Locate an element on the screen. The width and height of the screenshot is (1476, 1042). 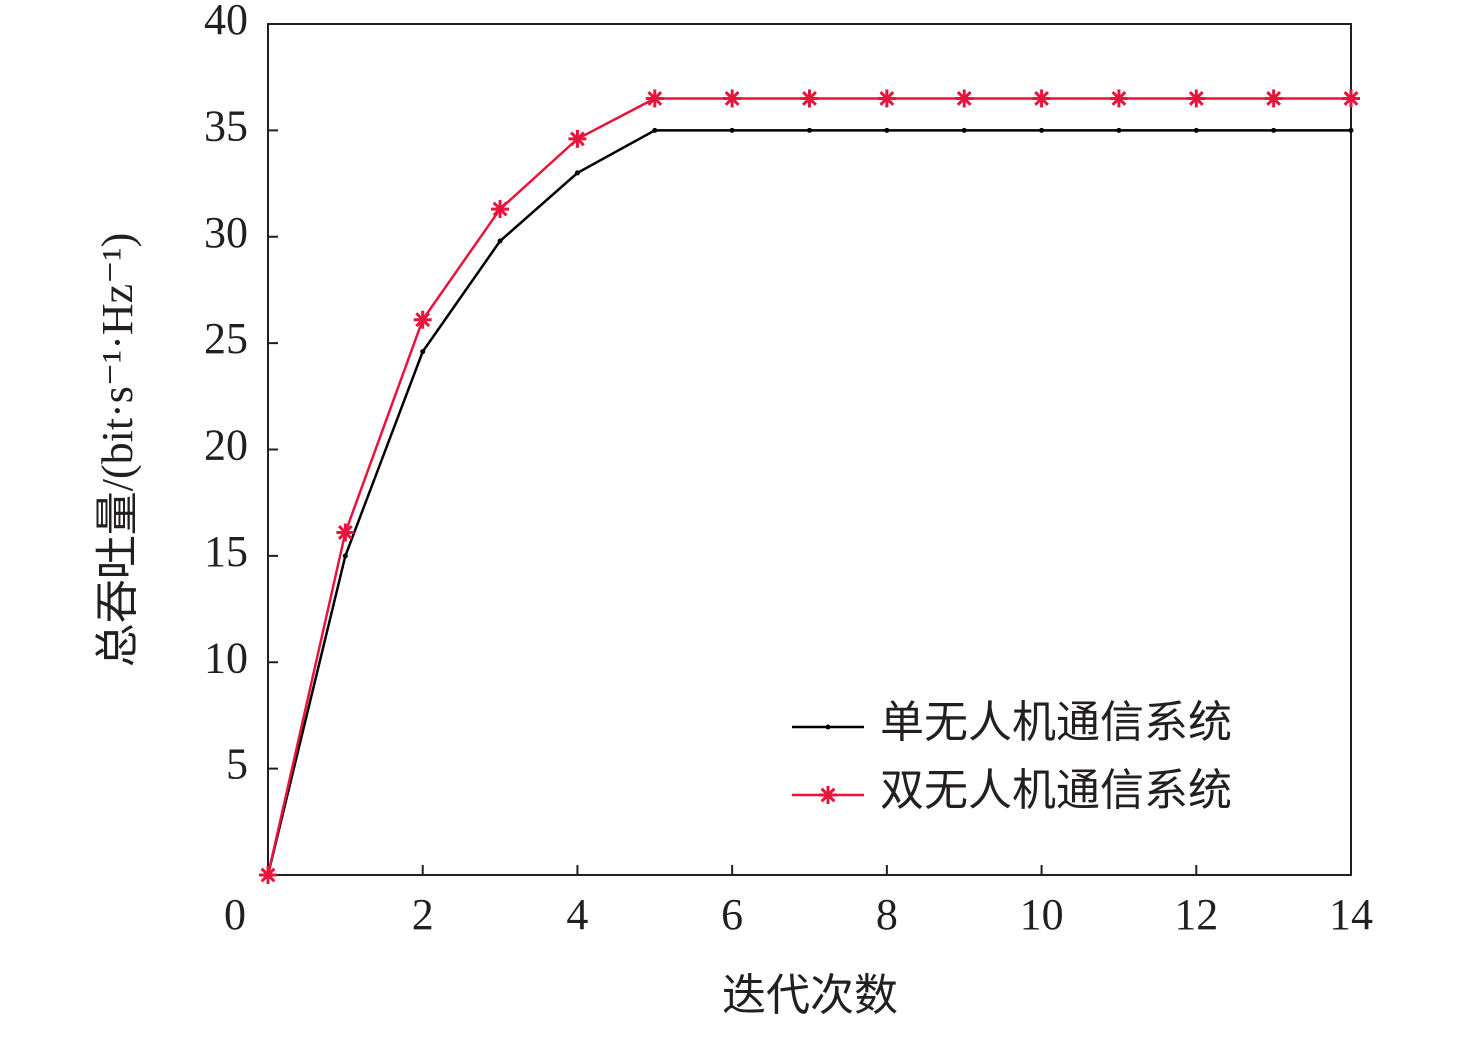
y-tick-label: 35 is located at coordinates (226, 125).